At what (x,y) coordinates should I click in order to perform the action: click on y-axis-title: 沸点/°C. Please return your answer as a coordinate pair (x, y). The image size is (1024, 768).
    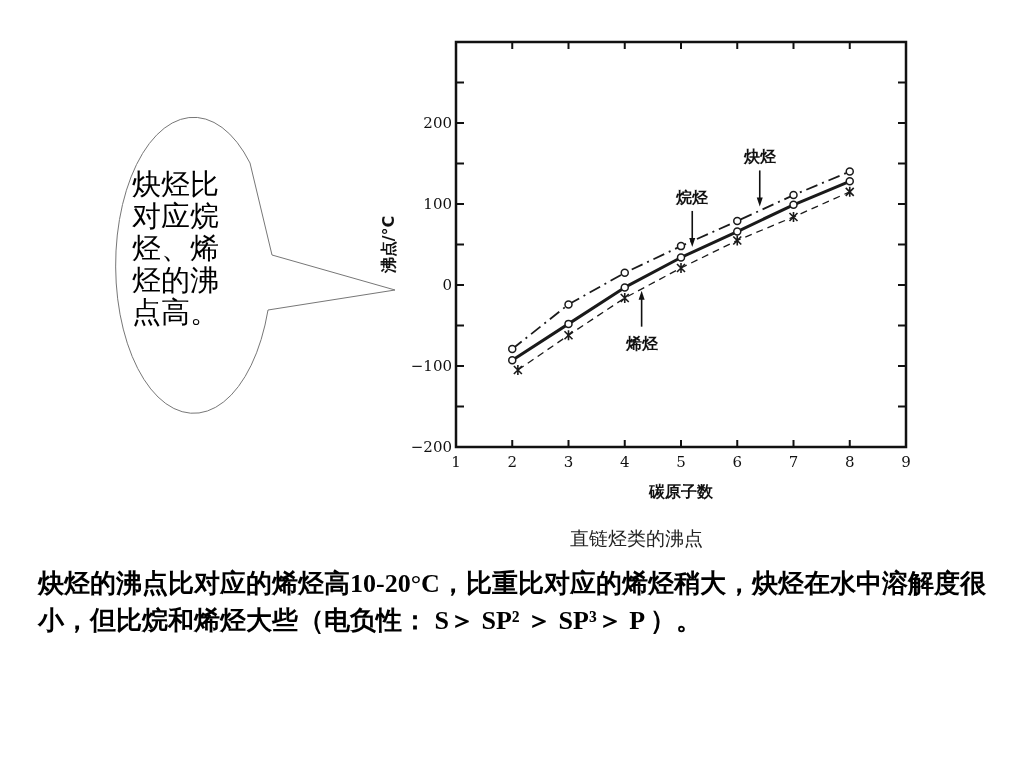
    Looking at the image, I should click on (388, 245).